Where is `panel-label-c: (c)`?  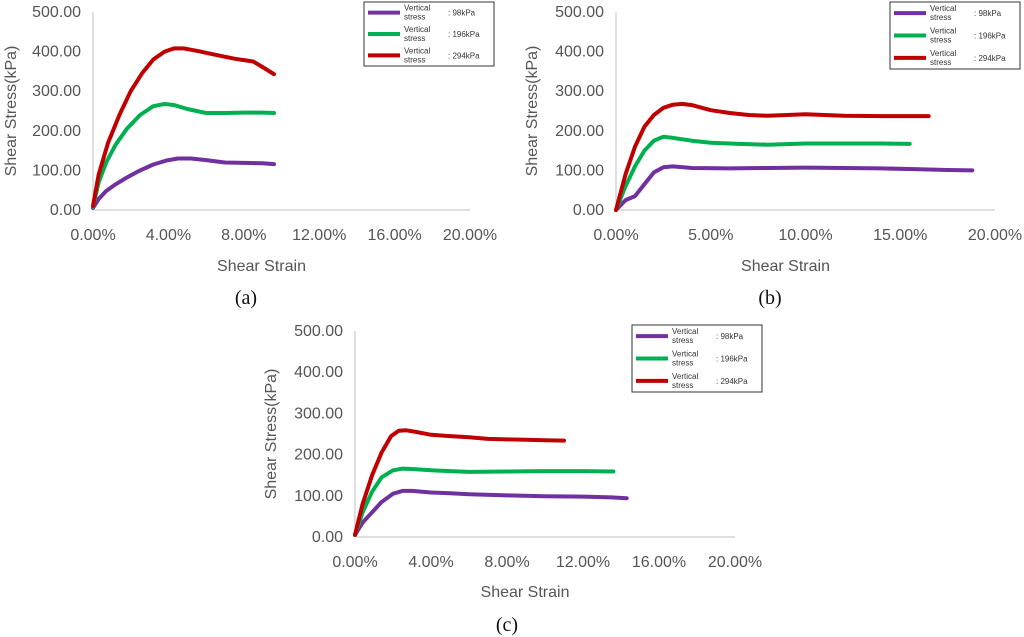
panel-label-c: (c) is located at coordinates (507, 625).